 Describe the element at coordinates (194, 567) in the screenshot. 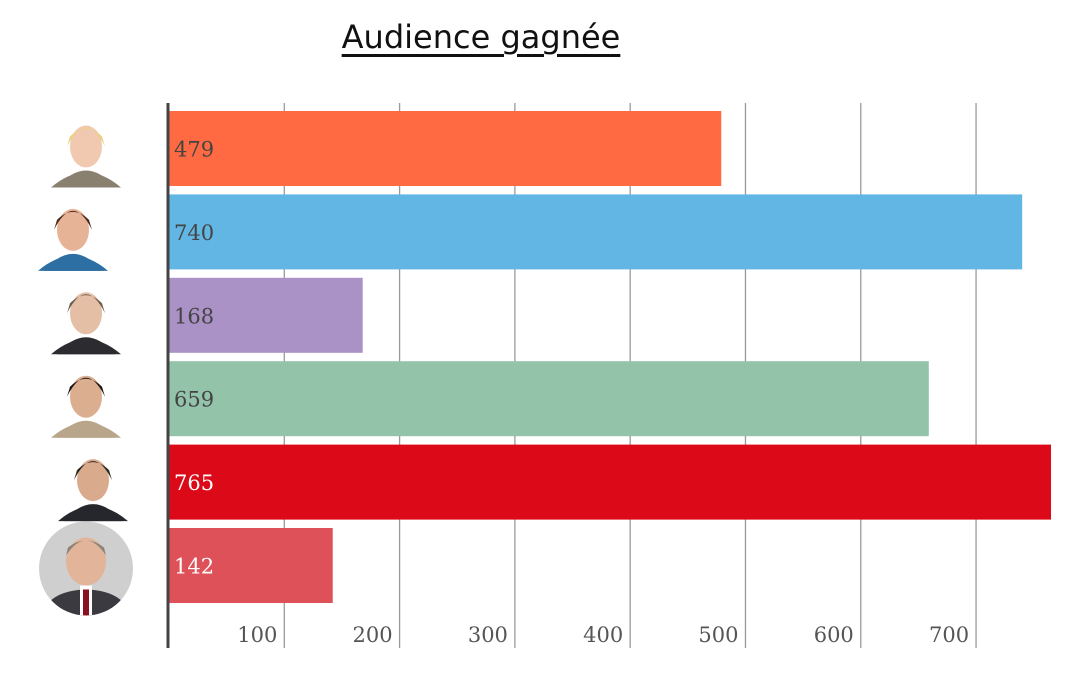

I see `bar-value-label: 142` at that location.